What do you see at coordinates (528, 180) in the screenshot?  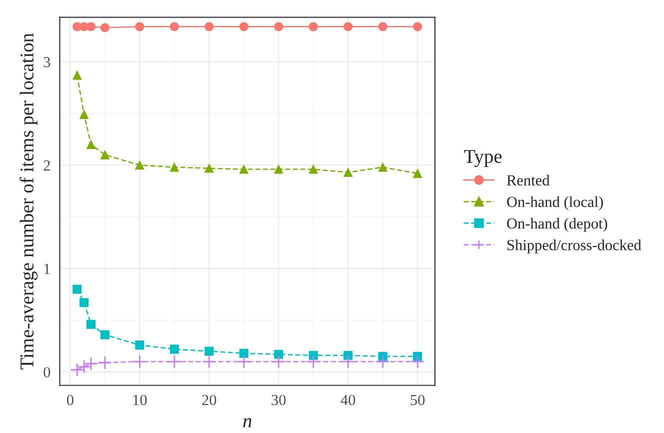 I see `legend-label: Rented` at bounding box center [528, 180].